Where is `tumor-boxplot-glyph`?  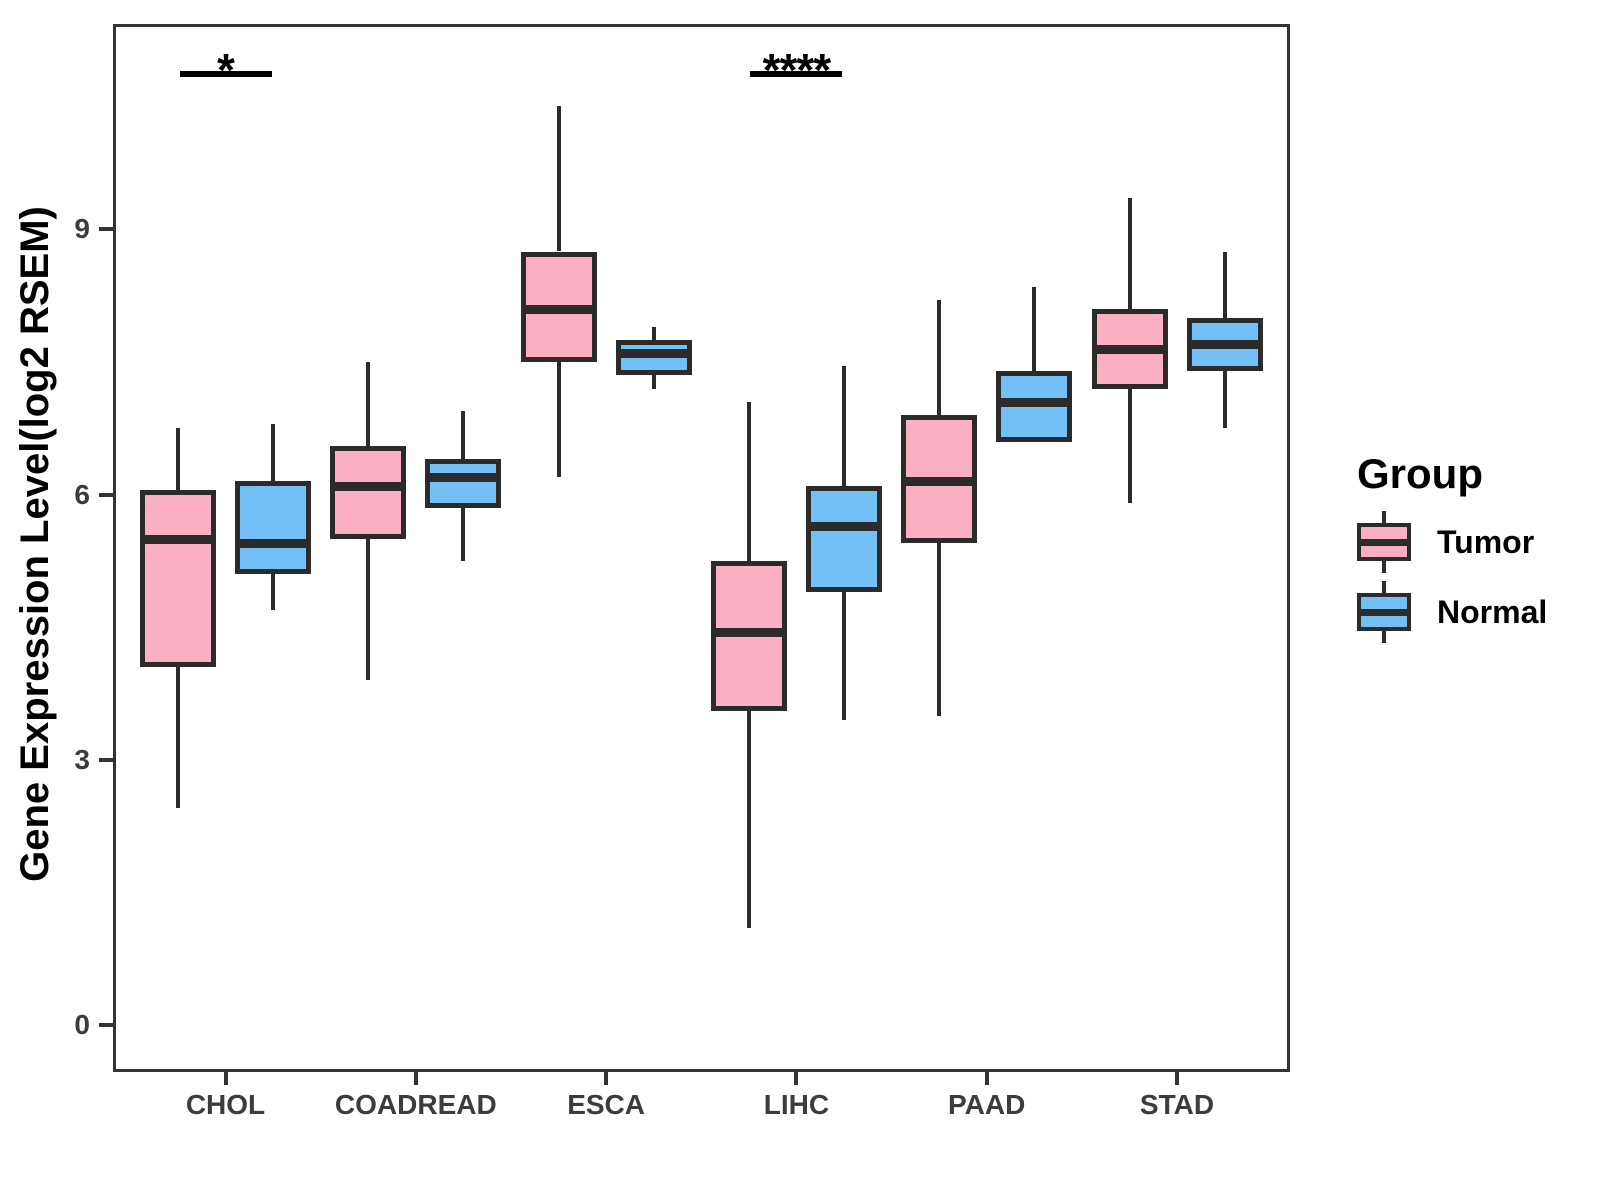
tumor-boxplot-glyph is located at coordinates (1384, 542).